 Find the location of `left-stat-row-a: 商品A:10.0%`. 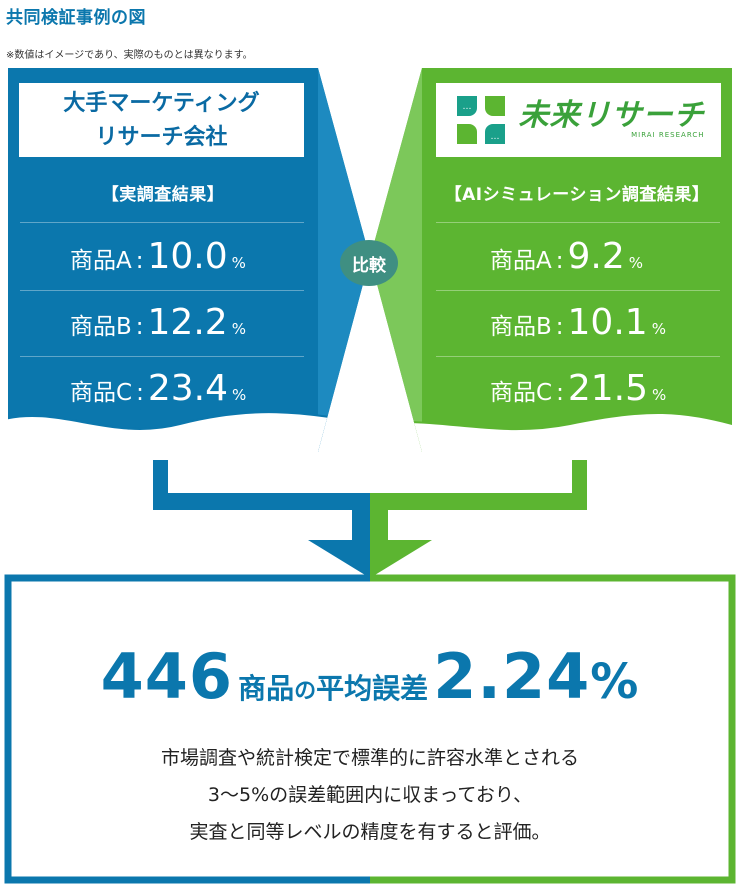

left-stat-row-a: 商品A:10.0% is located at coordinates (158, 256).